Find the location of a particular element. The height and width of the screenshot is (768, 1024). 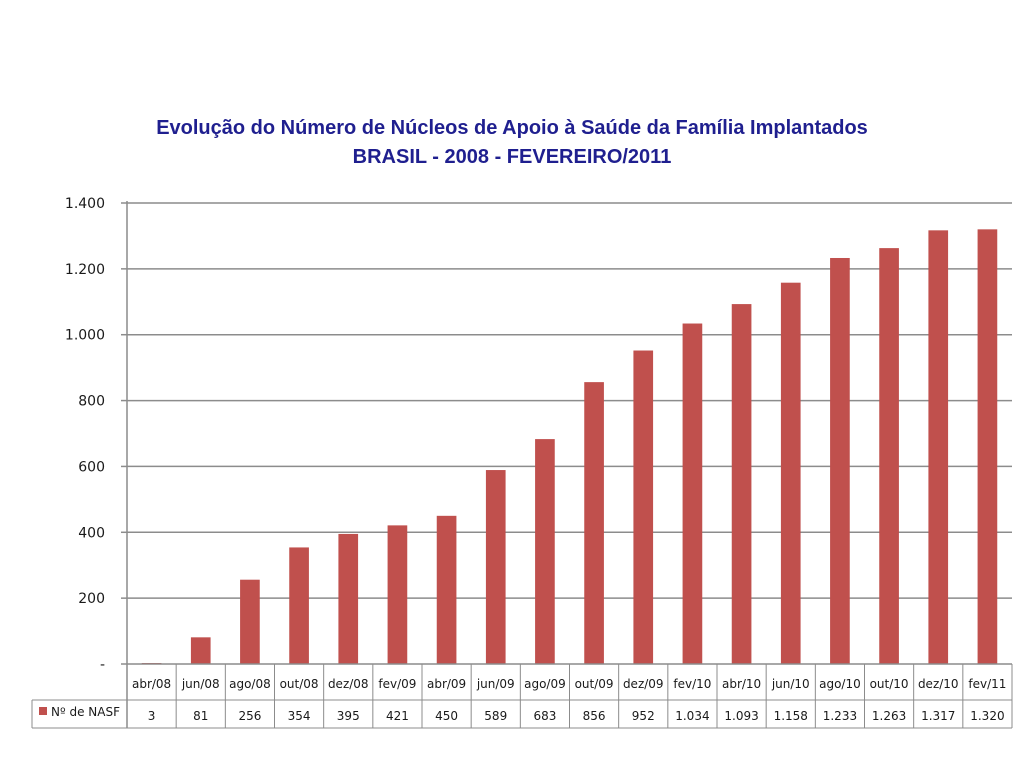

x-tick-label: dez/10 is located at coordinates (938, 684).